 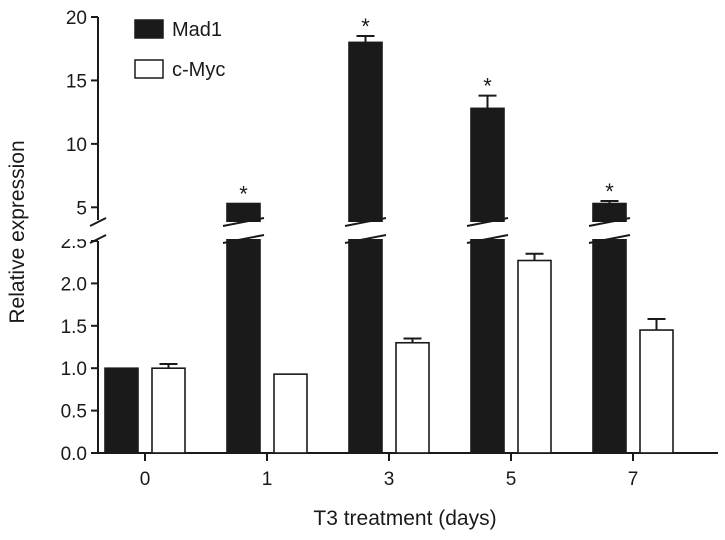 I want to click on y-tick-label-lower: 0.5, so click(x=74, y=412).